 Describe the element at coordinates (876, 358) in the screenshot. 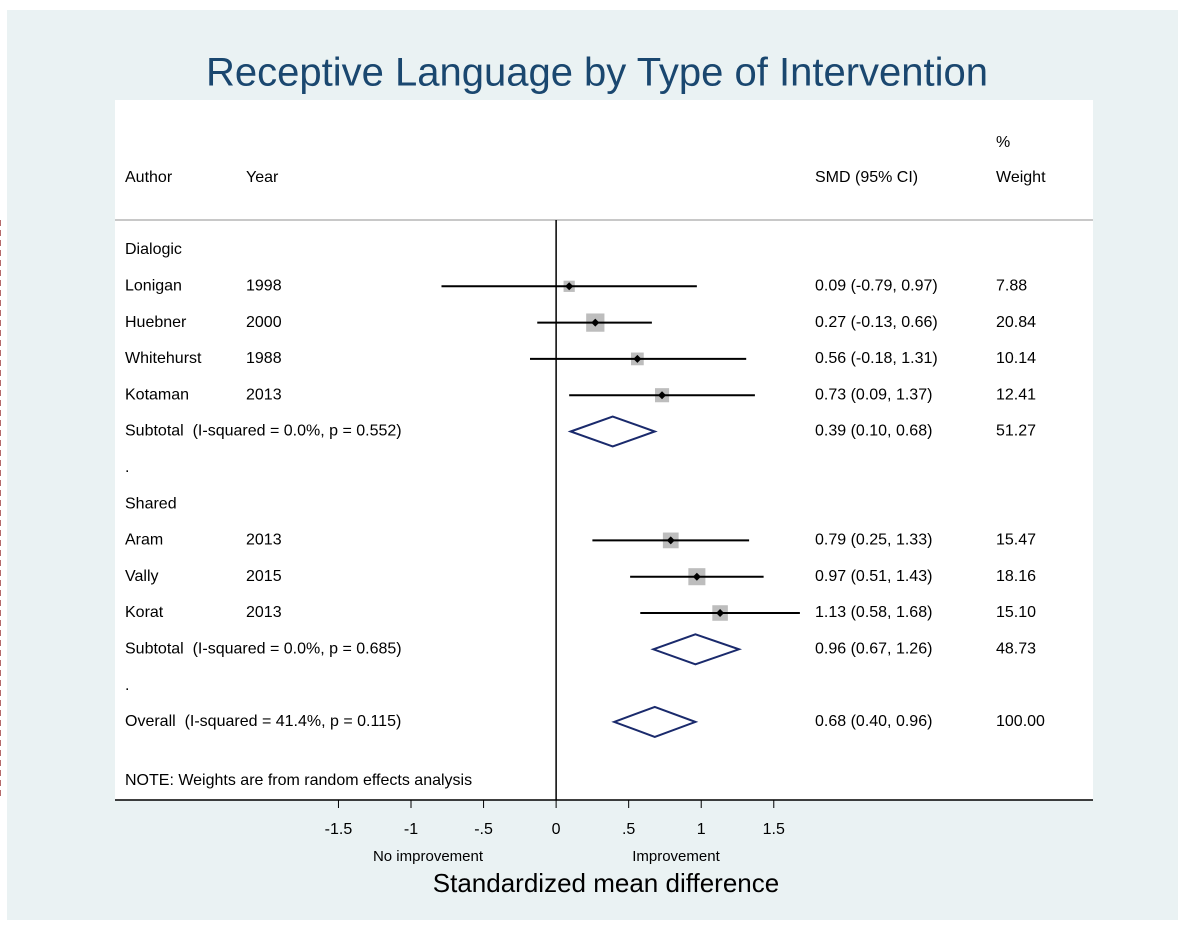

I see `ci-label: 0.56 (-0.18, 1.31)` at that location.